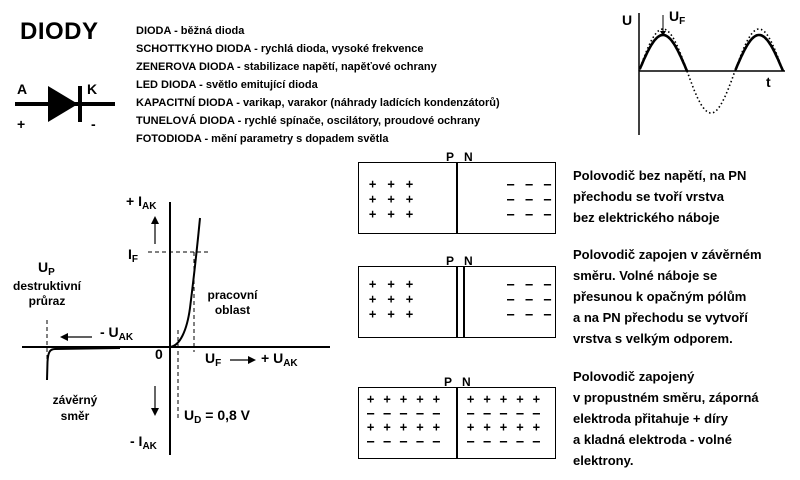  I want to click on origin-label: 0, so click(159, 354).